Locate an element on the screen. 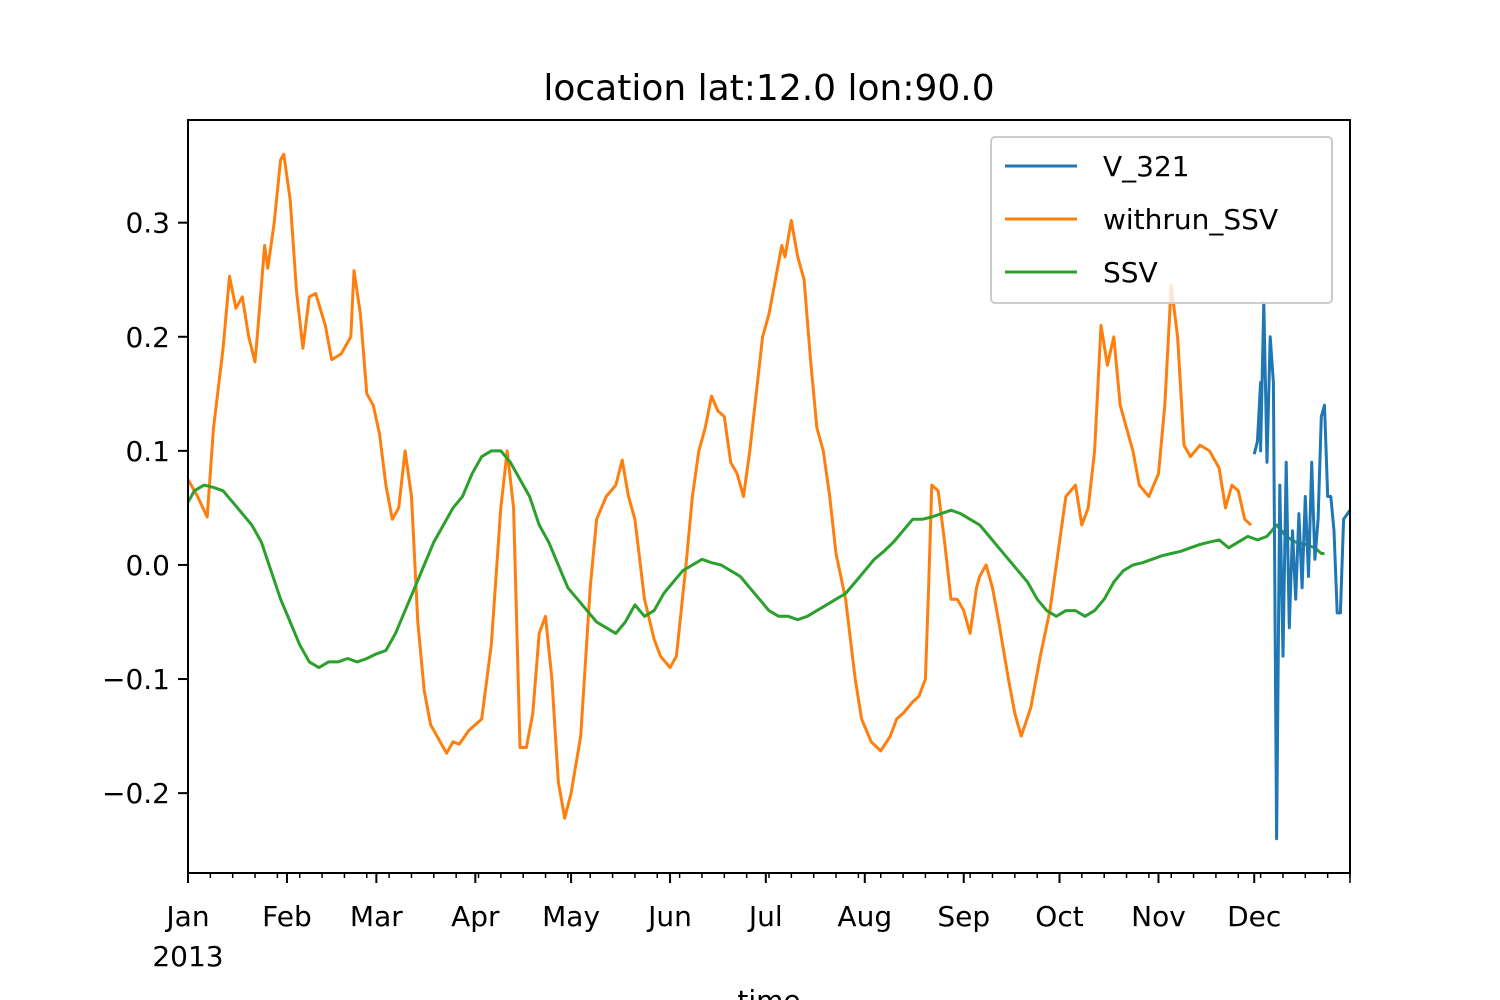 The height and width of the screenshot is (1000, 1500). x-tick-label: Jul is located at coordinates (765, 916).